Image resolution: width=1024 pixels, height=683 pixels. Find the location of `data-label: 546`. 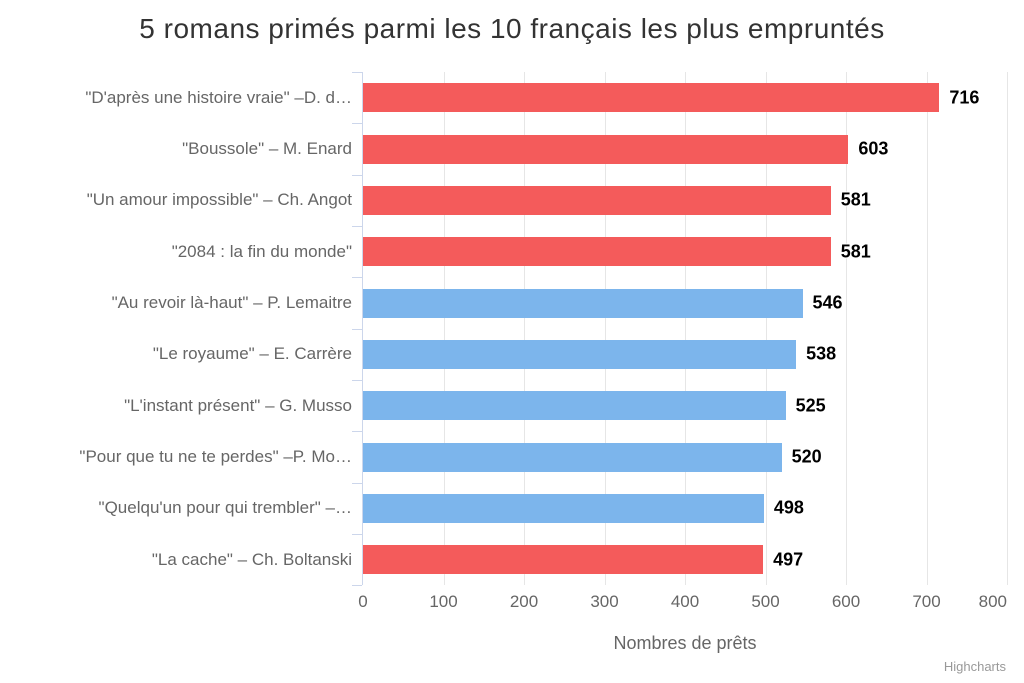

data-label: 546 is located at coordinates (827, 302).